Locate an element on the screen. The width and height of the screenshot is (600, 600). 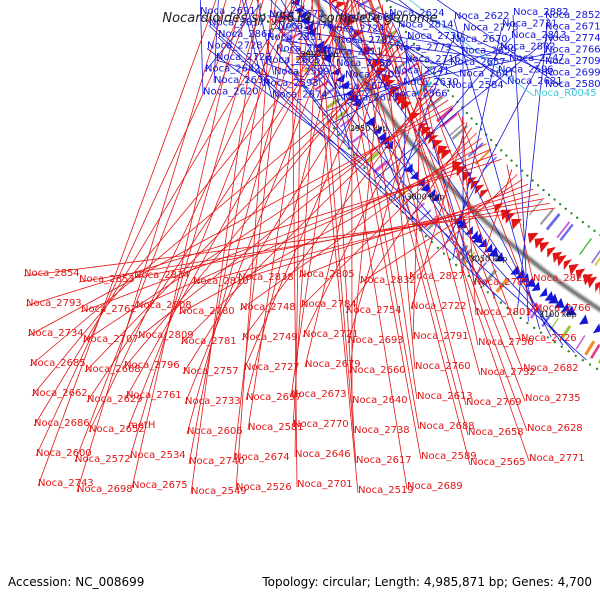
reverse-gene-label: Noca_2652 is located at coordinates (117, 429).